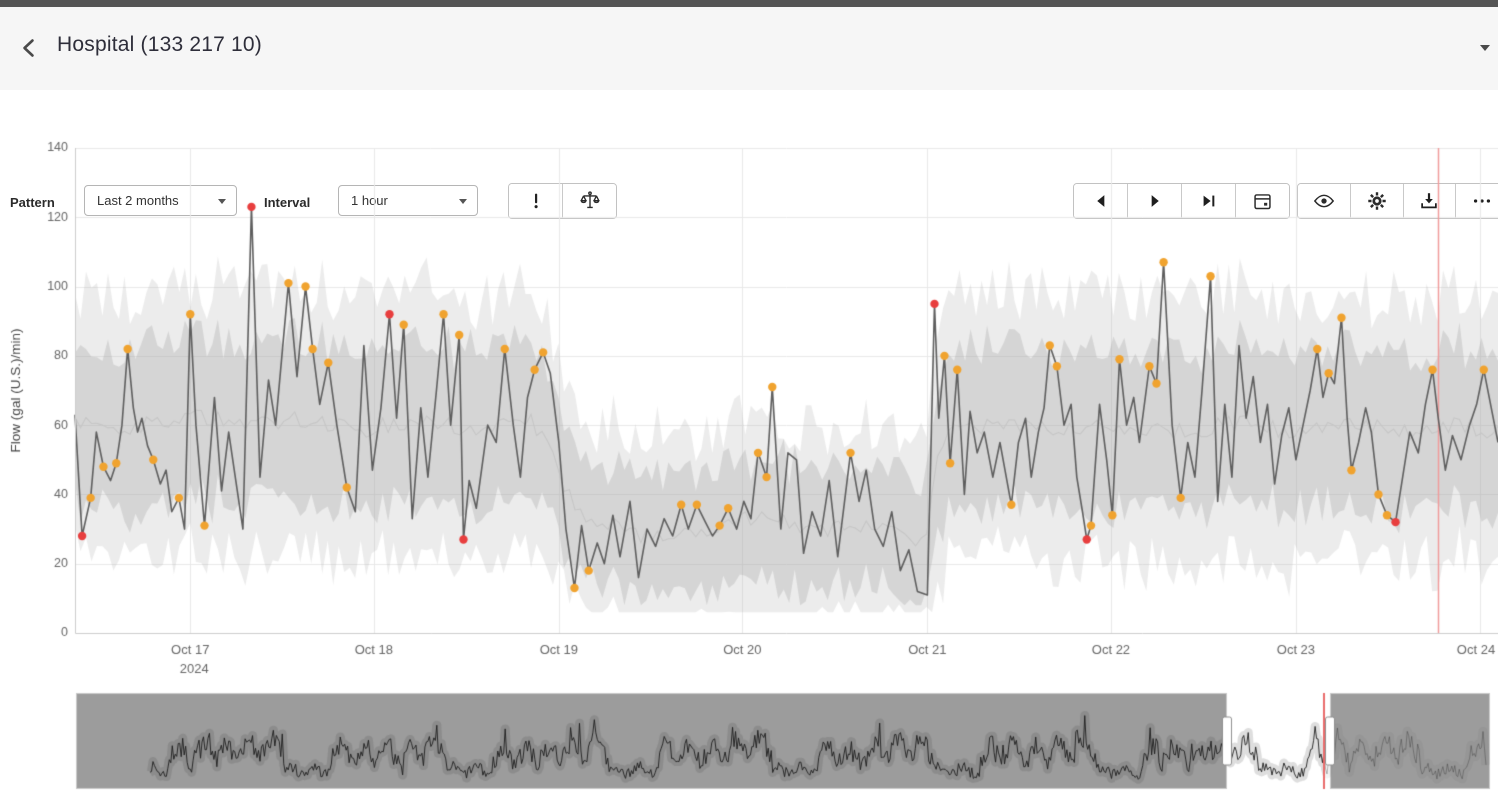 The height and width of the screenshot is (804, 1498). Describe the element at coordinates (29, 48) in the screenshot. I see `back-button` at that location.